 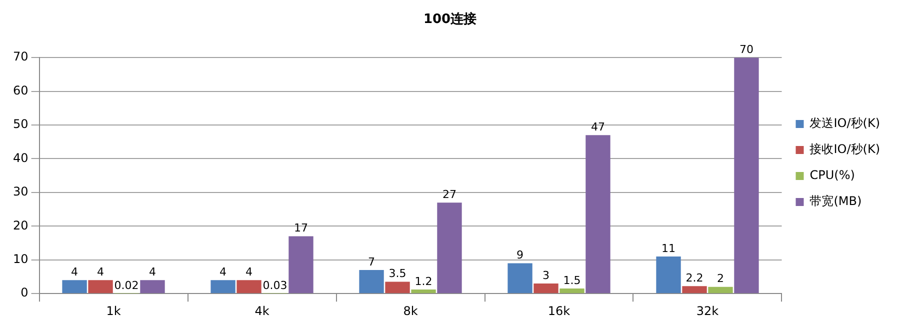 I want to click on legend-label: 接收IO/秒(K), so click(x=845, y=149).